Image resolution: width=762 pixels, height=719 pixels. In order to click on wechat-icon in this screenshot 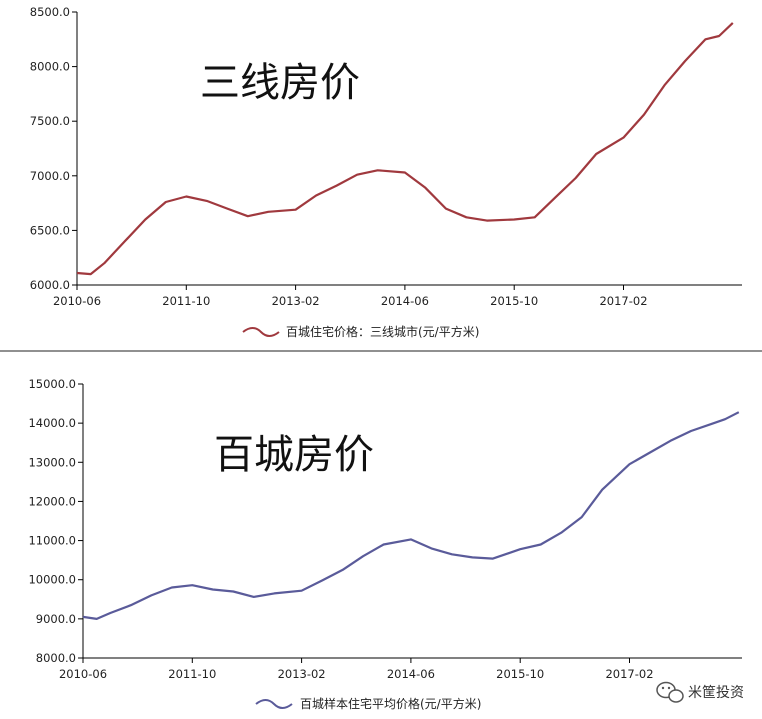, I will do `click(670, 692)`.